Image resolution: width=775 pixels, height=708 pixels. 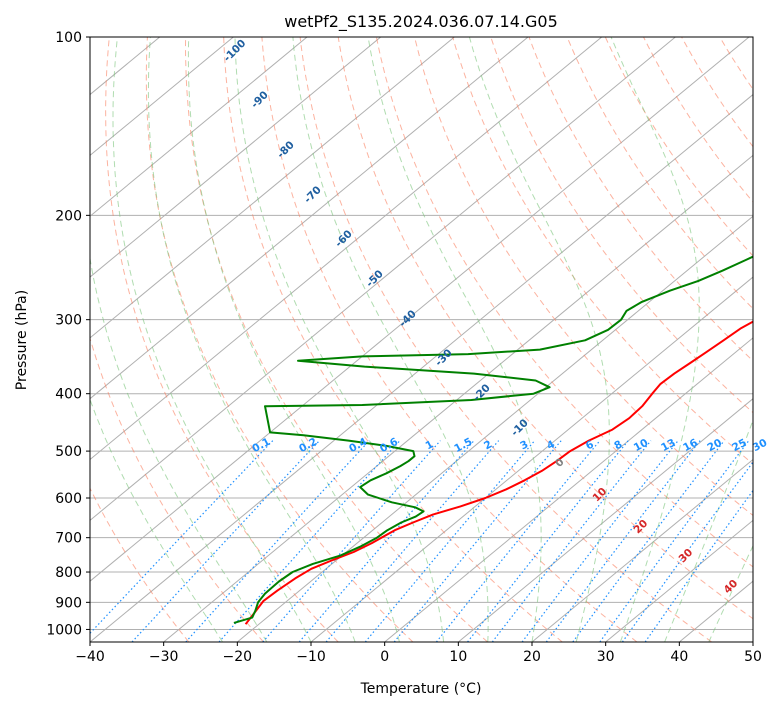 What do you see at coordinates (286, 150) in the screenshot?
I see `isotherm-label: -80` at bounding box center [286, 150].